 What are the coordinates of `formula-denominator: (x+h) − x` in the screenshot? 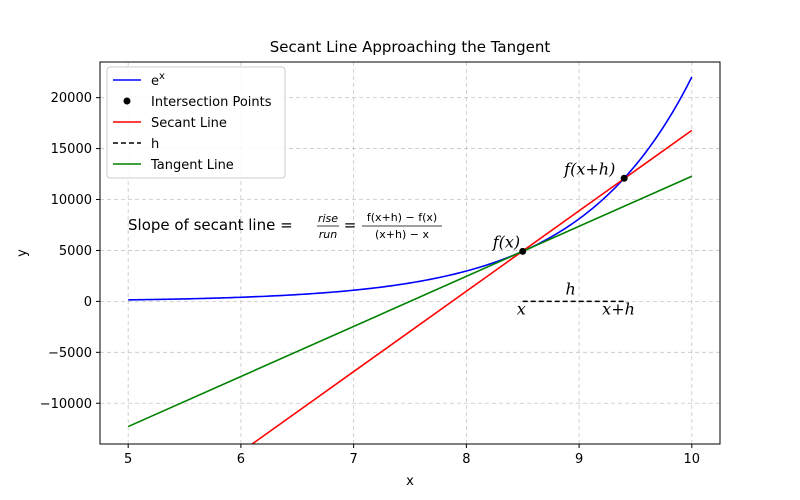 It's located at (402, 234).